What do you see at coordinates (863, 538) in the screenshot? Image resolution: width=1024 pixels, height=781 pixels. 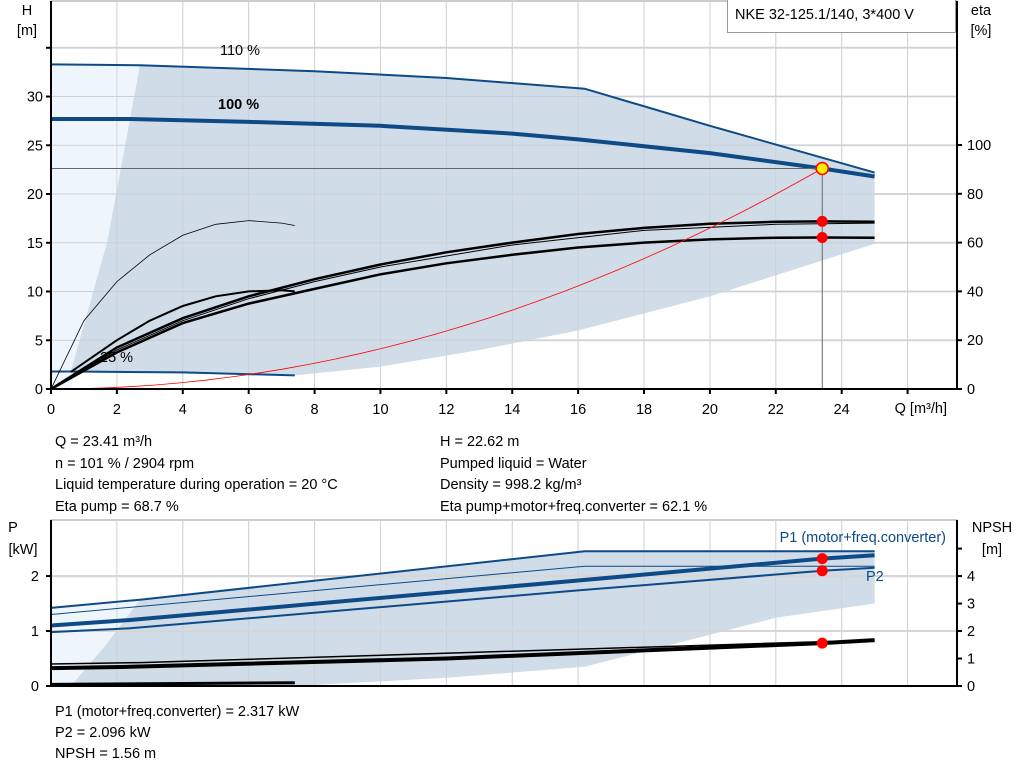 I see `p1-label: P1 (motor+freq.converter)` at bounding box center [863, 538].